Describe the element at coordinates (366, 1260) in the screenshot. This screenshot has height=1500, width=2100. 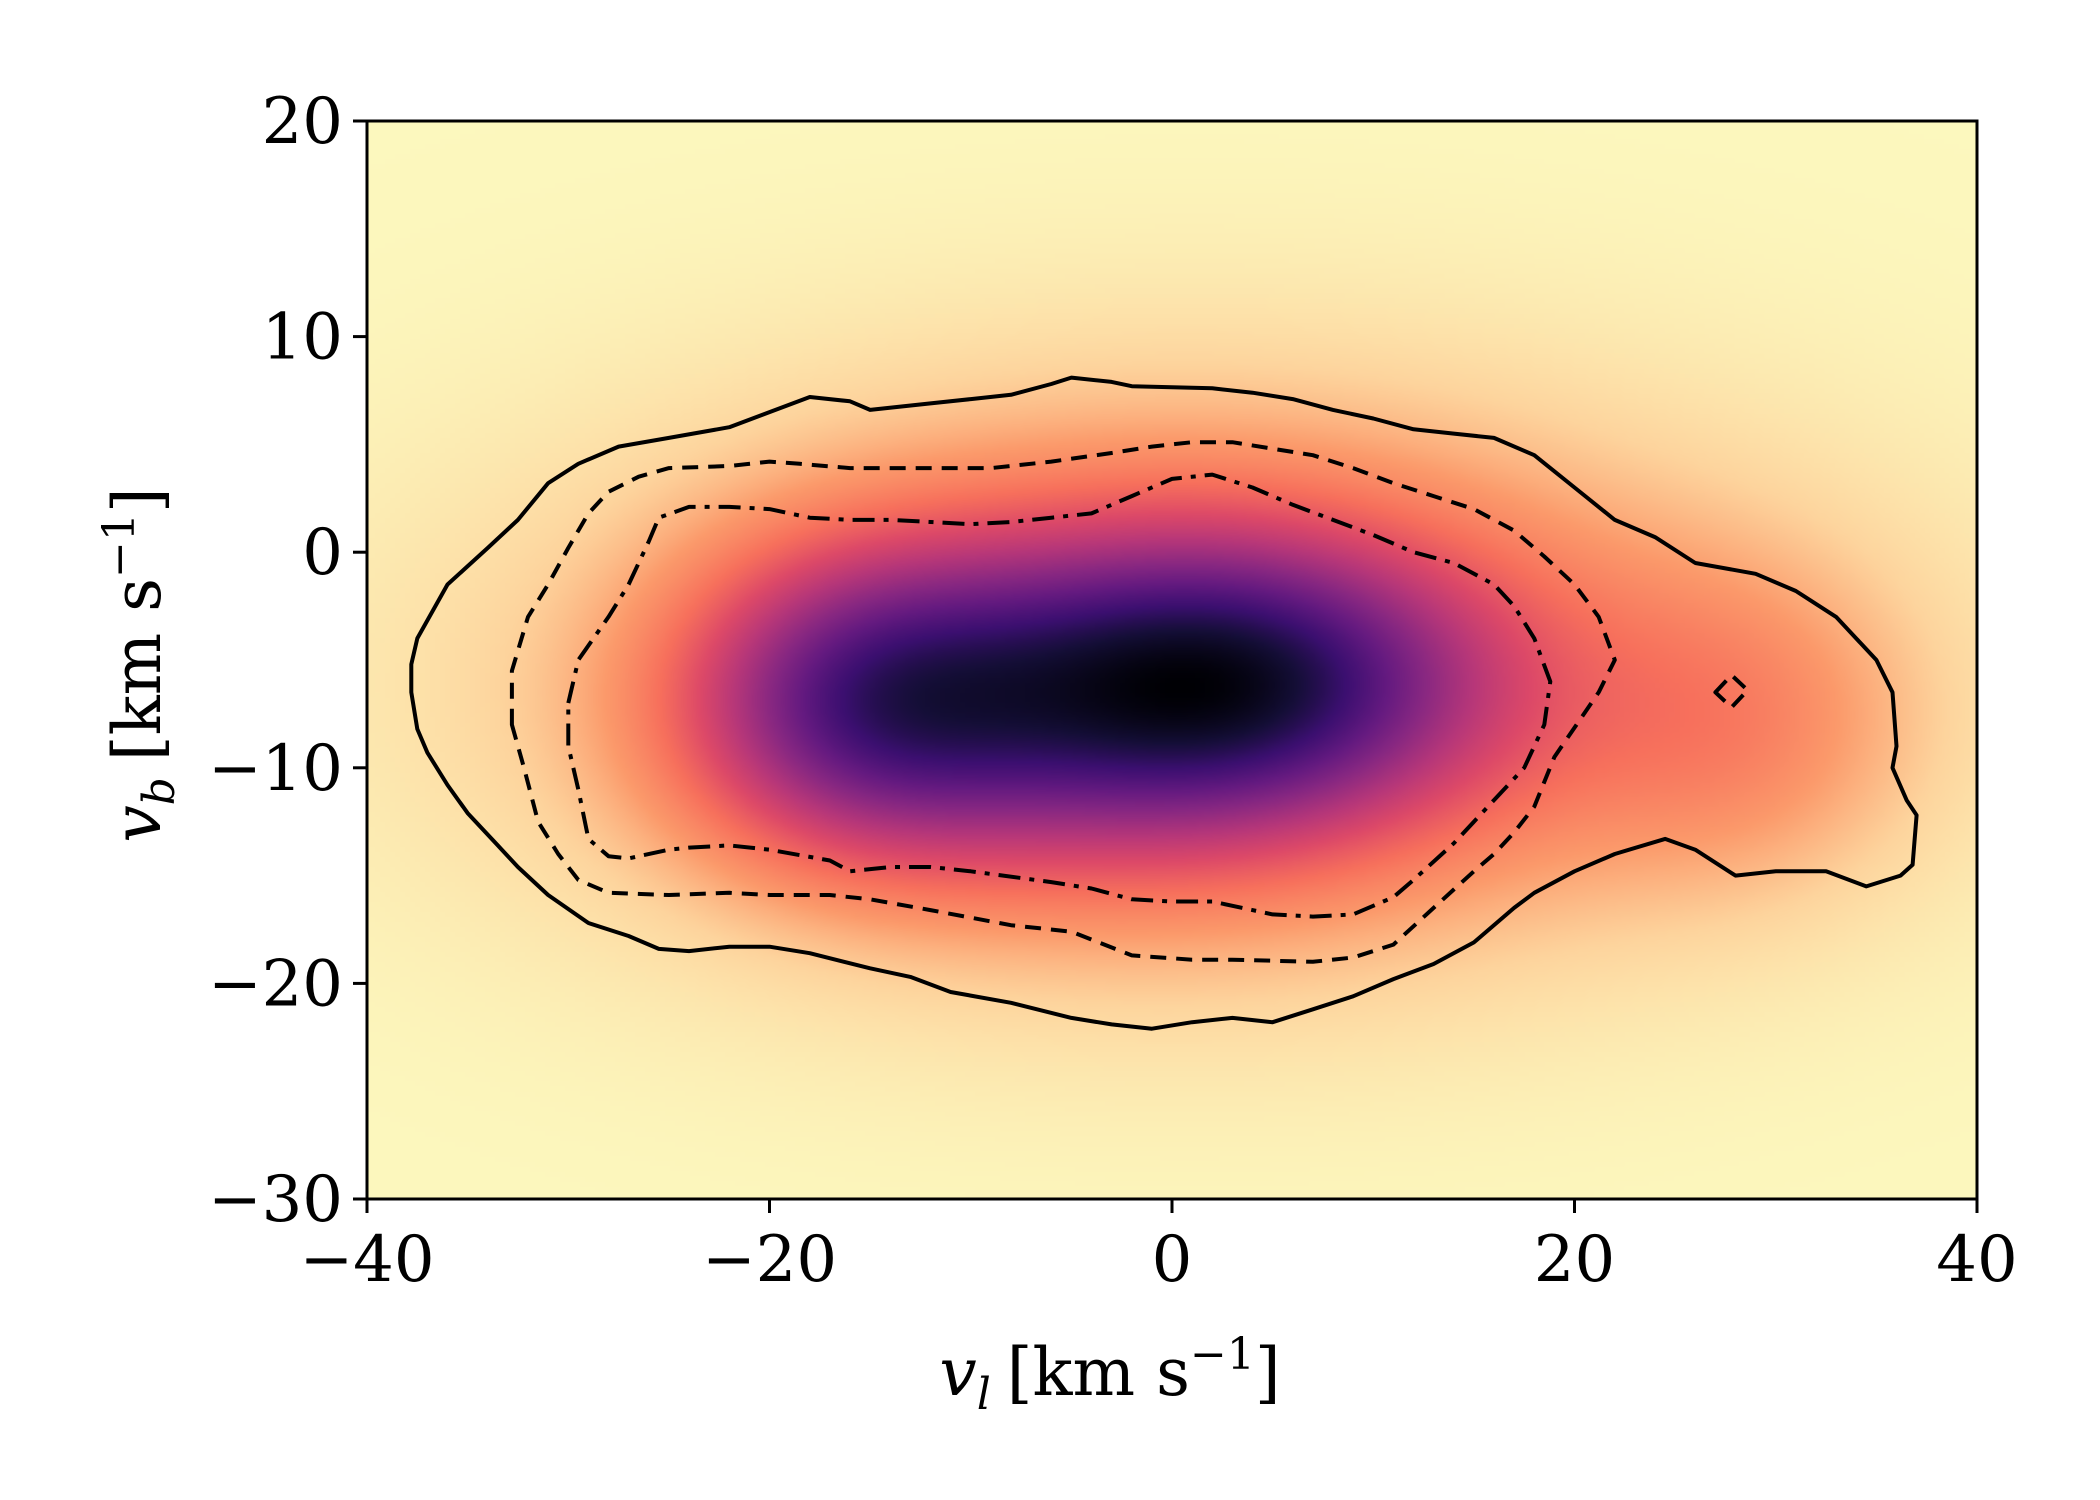
I see `x-tick-label: −40` at that location.